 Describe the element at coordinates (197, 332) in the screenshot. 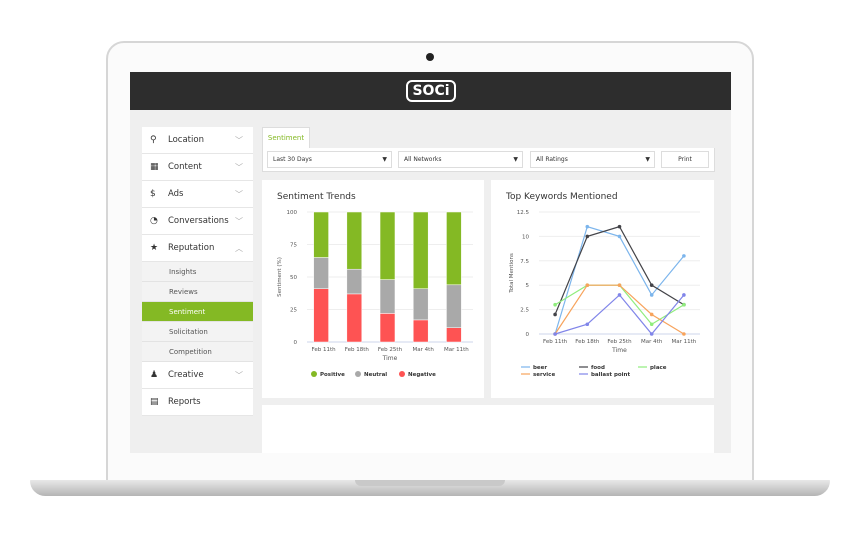

I see `sidebar-subitem-solicitation: Solicitation` at that location.